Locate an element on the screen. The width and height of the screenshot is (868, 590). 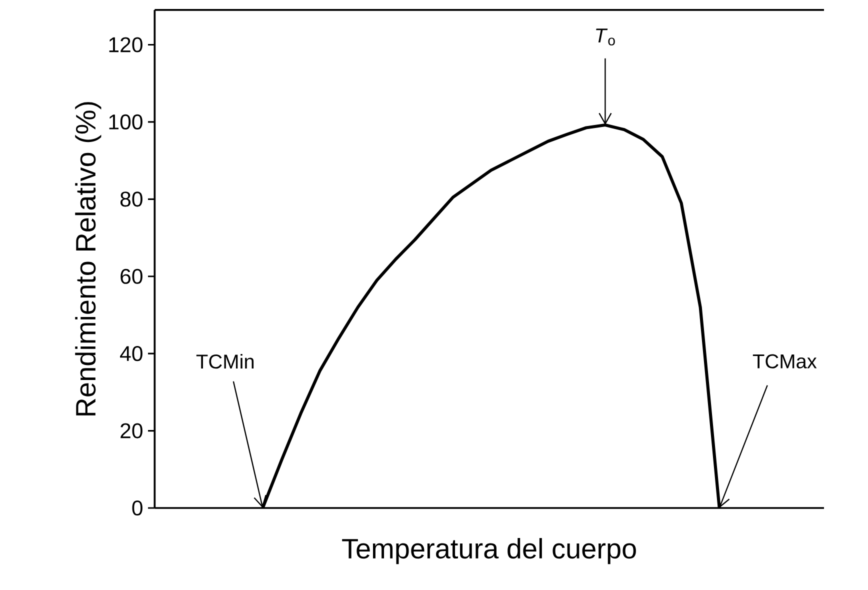
y-tick-label: 60 is located at coordinates (131, 276).